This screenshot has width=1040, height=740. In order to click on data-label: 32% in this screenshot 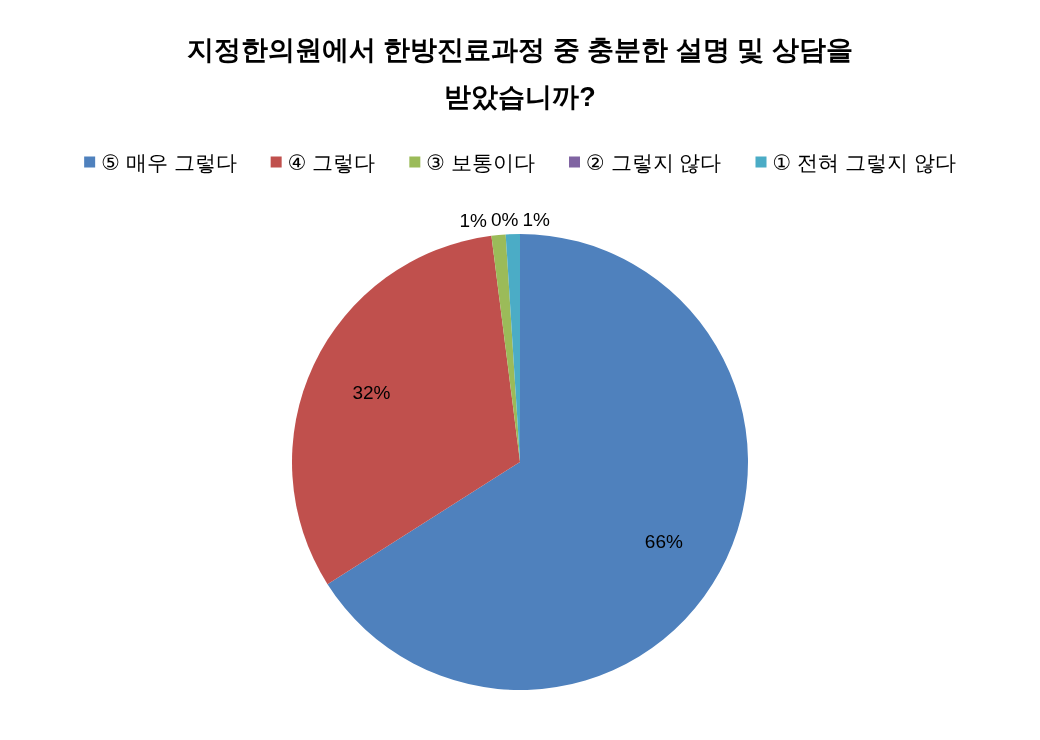, I will do `click(371, 392)`.